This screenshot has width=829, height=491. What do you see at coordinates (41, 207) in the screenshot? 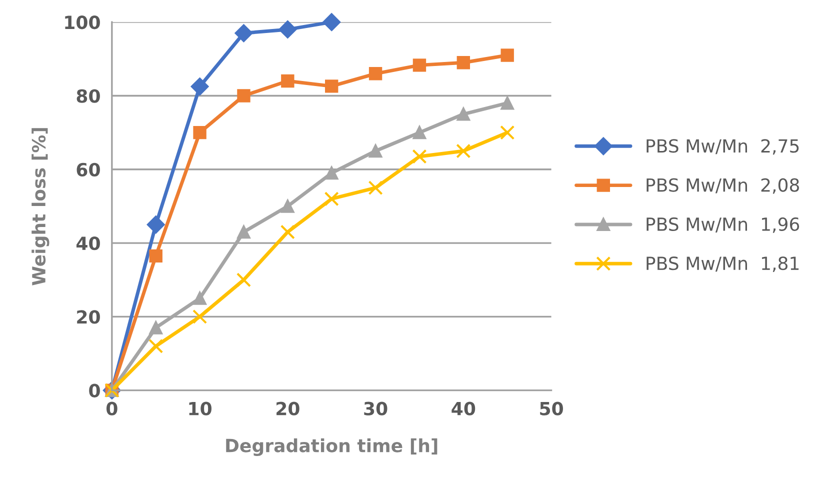
I see `y-axis-title: Weight loss [%]` at bounding box center [41, 207].